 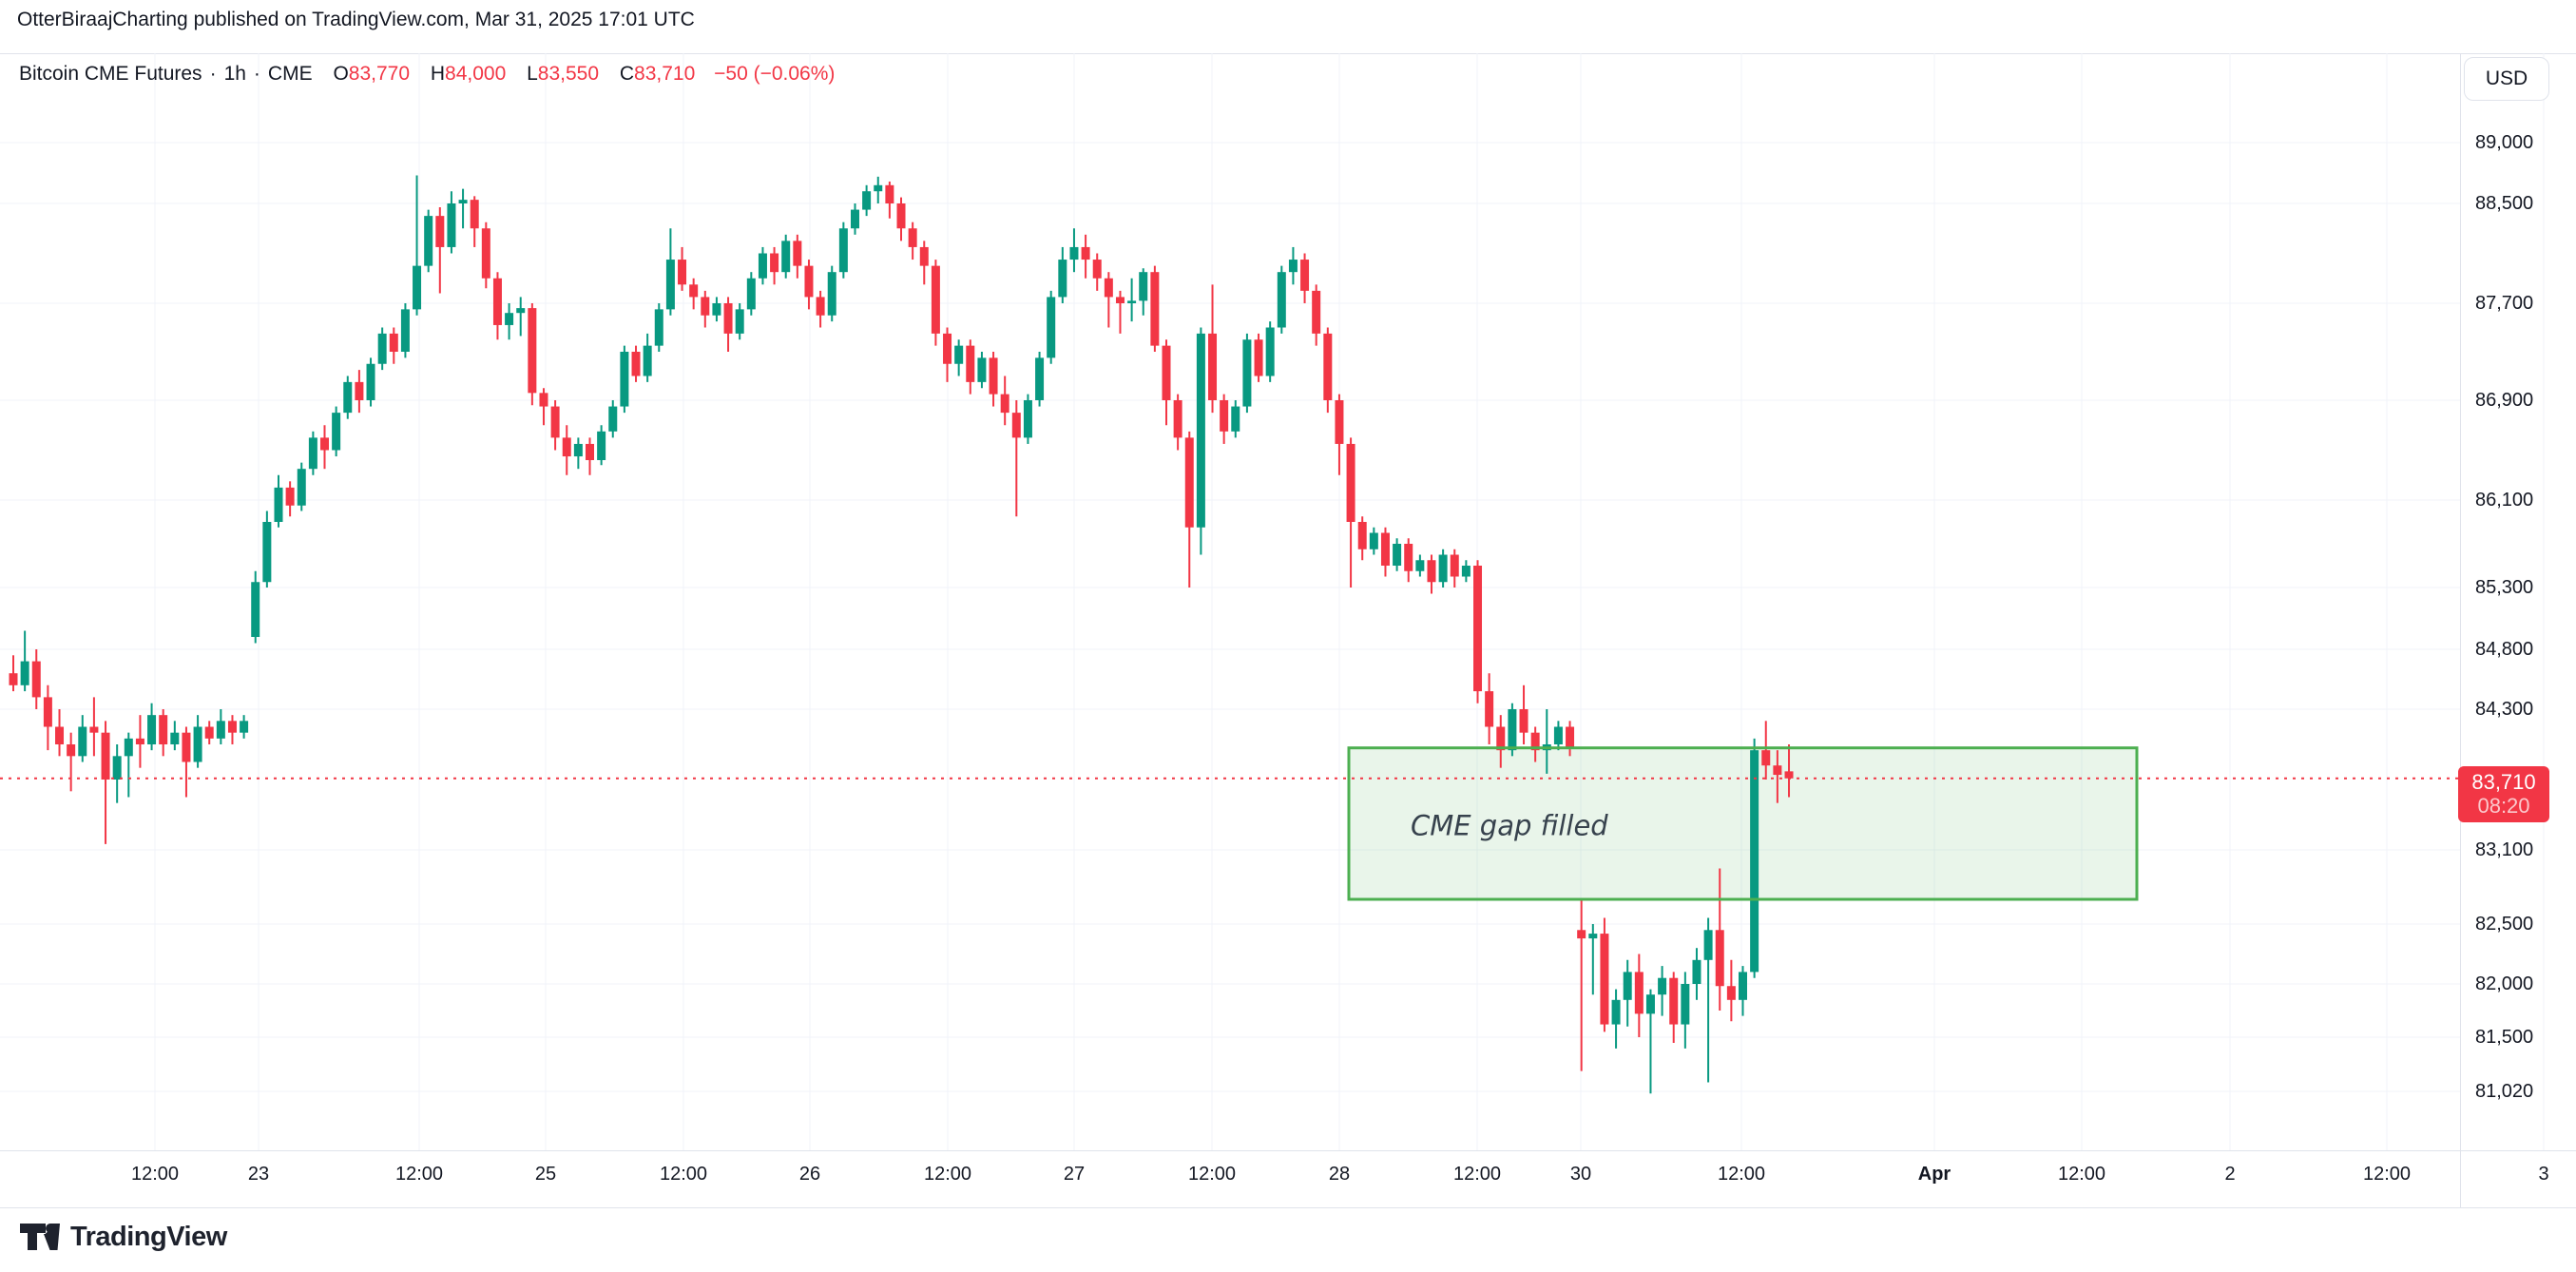 What do you see at coordinates (1510, 825) in the screenshot?
I see `cme-gap-annotation-text: CME gap filled` at bounding box center [1510, 825].